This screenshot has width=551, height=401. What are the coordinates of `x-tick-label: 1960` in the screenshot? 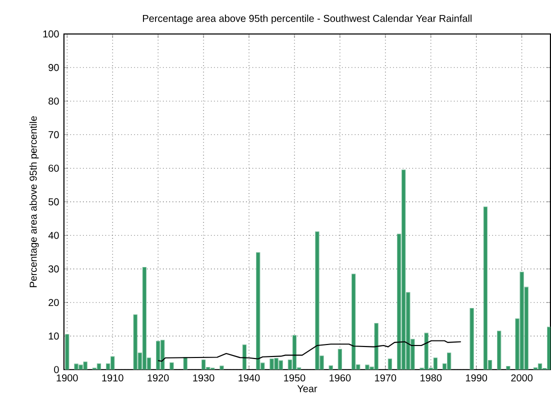 It's located at (340, 378).